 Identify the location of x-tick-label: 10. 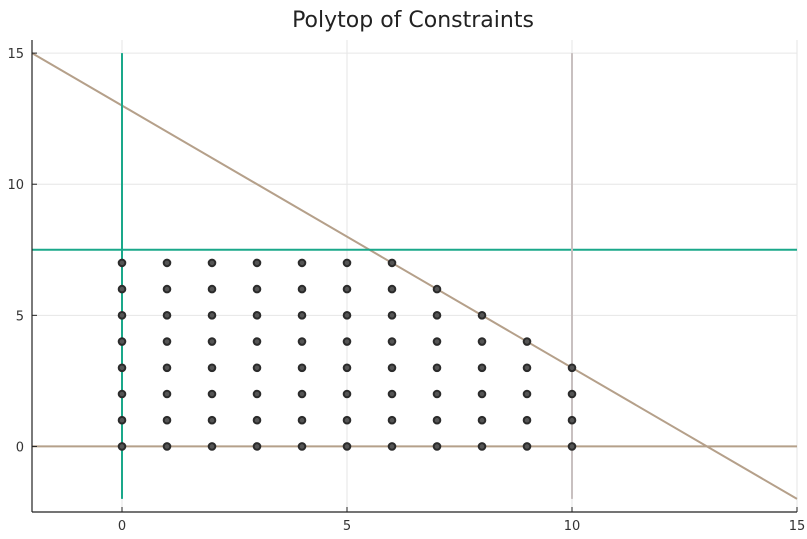
(572, 526).